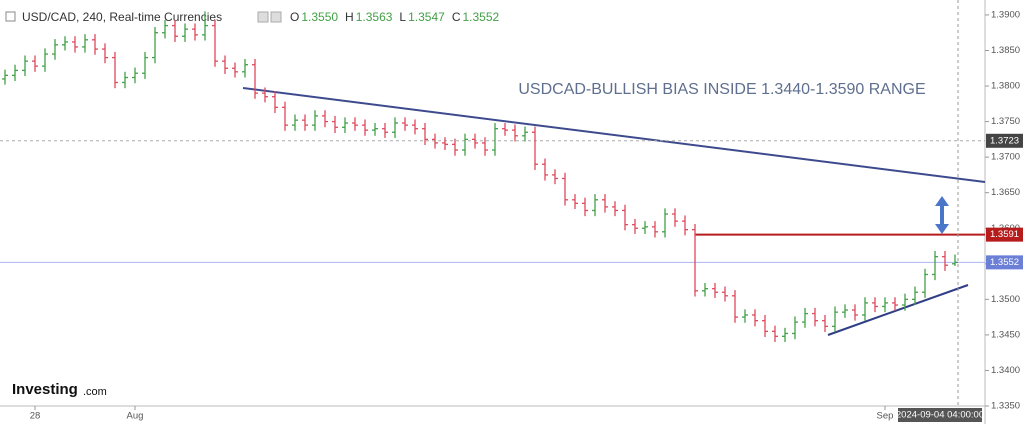 The height and width of the screenshot is (424, 1024). Describe the element at coordinates (374, 17) in the screenshot. I see `ohlc-value: 1.3563` at that location.